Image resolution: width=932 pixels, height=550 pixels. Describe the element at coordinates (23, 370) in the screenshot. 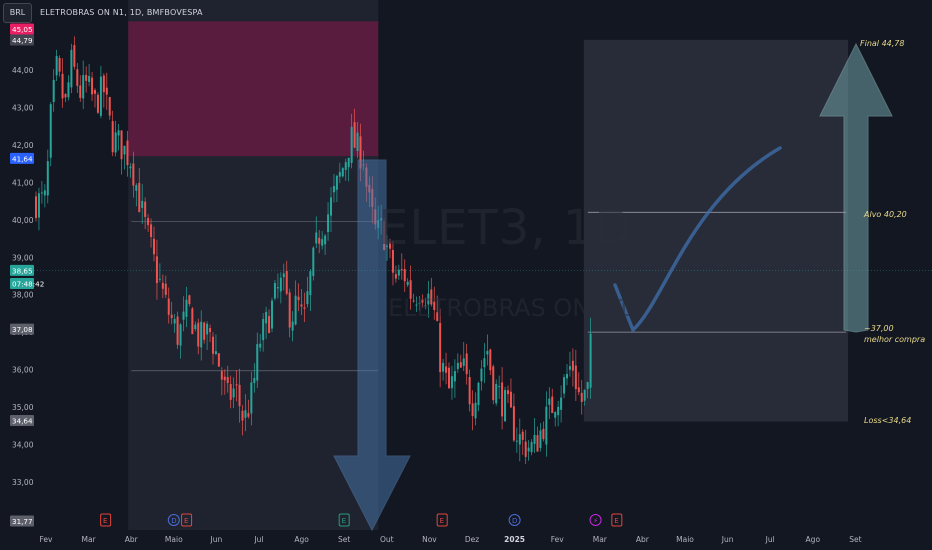

I see `y-tick-label: 36,00` at that location.